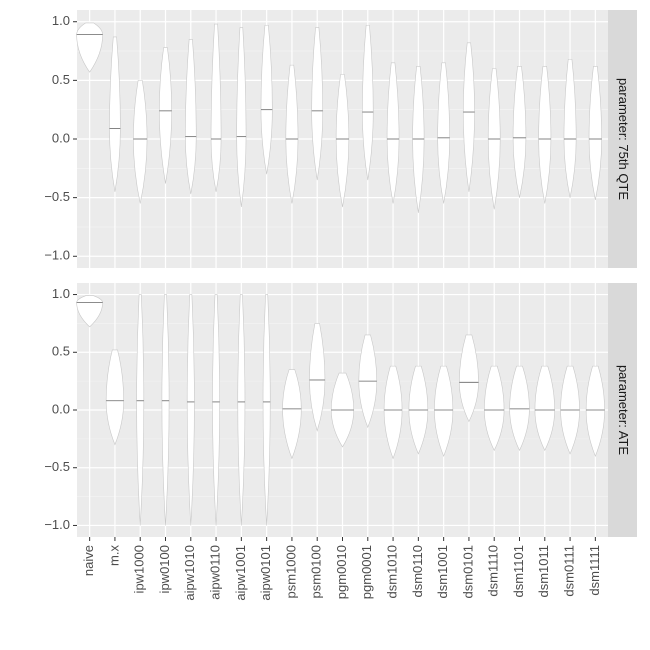 The image size is (650, 650). Describe the element at coordinates (265, 573) in the screenshot. I see `x-tick-label: aipw0101` at that location.